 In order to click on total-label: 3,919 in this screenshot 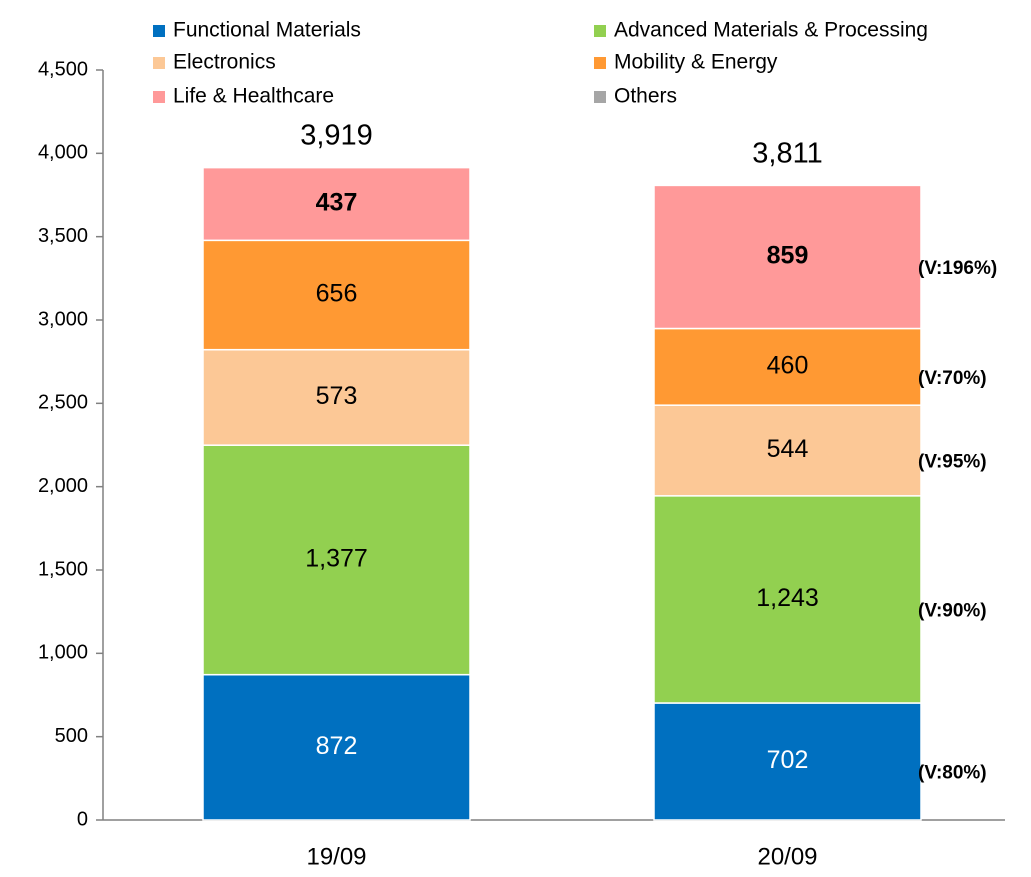, I will do `click(336, 135)`.